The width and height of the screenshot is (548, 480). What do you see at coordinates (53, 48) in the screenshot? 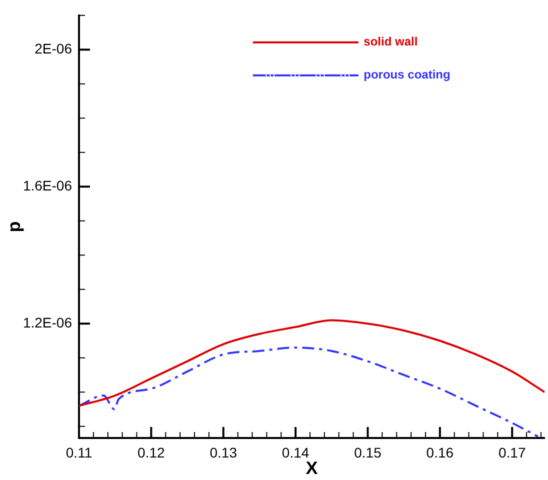
I see `y-tick-label: 2E-06` at bounding box center [53, 48].